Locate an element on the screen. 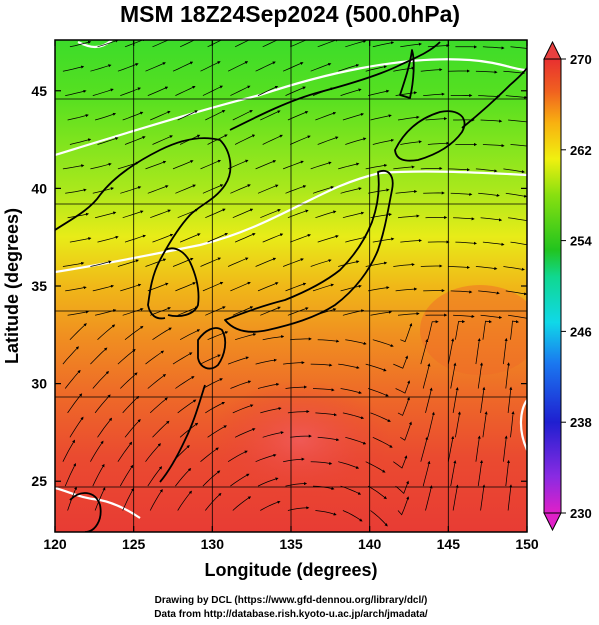  y-axis-label: Latitude (degrees) is located at coordinates (12, 286).